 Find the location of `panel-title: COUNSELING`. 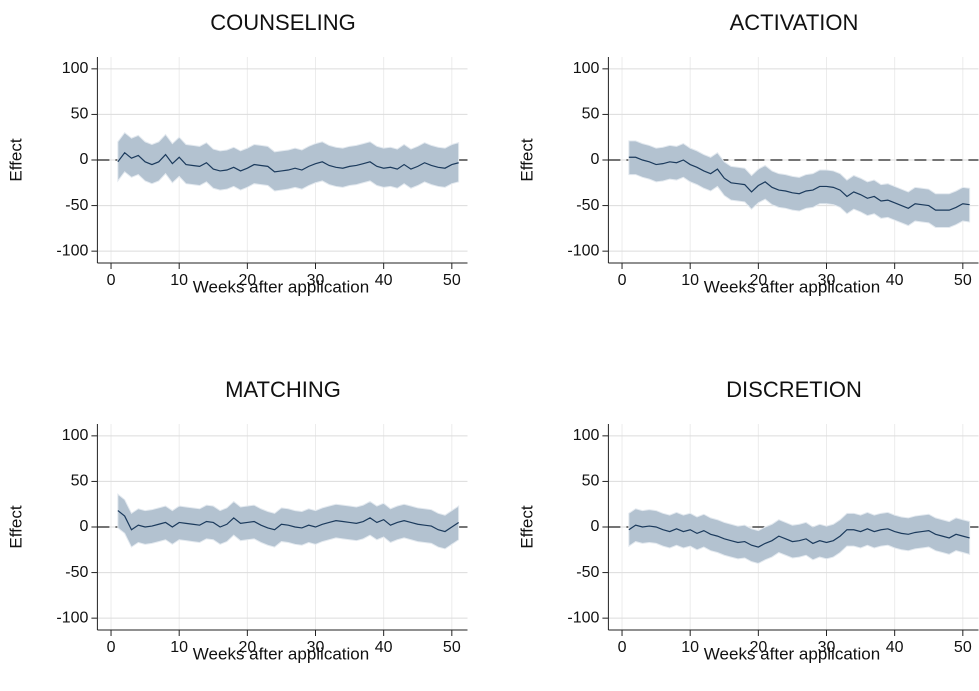

panel-title: COUNSELING is located at coordinates (282, 22).